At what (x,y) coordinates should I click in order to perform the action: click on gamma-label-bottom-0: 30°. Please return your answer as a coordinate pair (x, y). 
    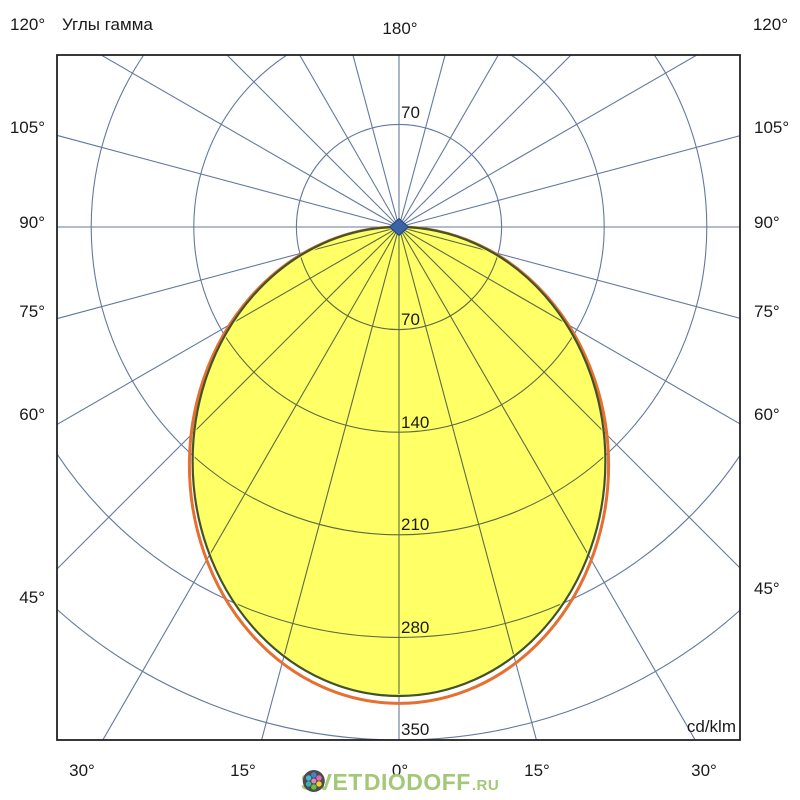
    Looking at the image, I should click on (82, 770).